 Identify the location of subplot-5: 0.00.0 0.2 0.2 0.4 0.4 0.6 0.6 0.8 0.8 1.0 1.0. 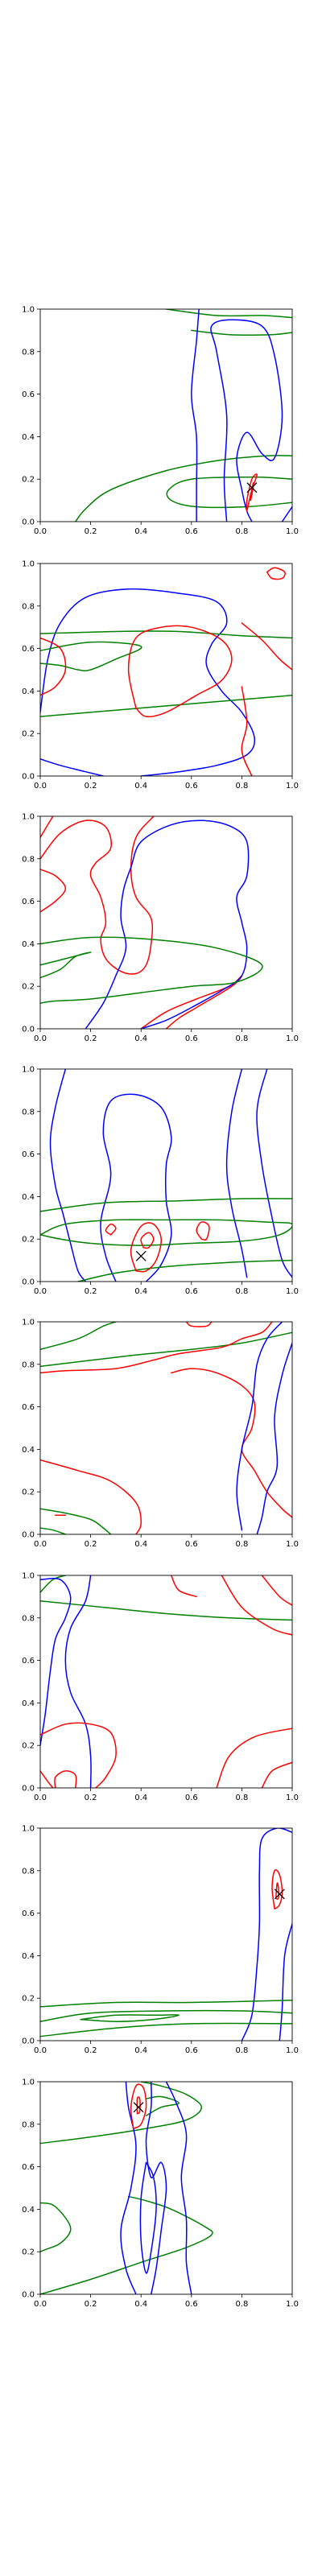
(160, 1434).